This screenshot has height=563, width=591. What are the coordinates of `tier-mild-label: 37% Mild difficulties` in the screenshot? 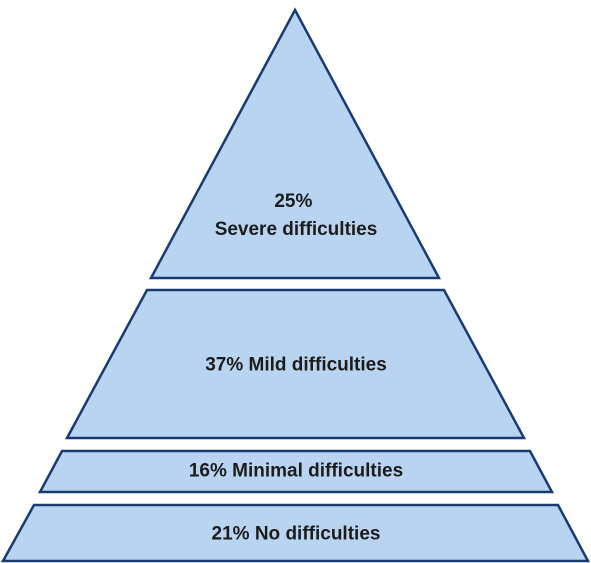 It's located at (296, 365).